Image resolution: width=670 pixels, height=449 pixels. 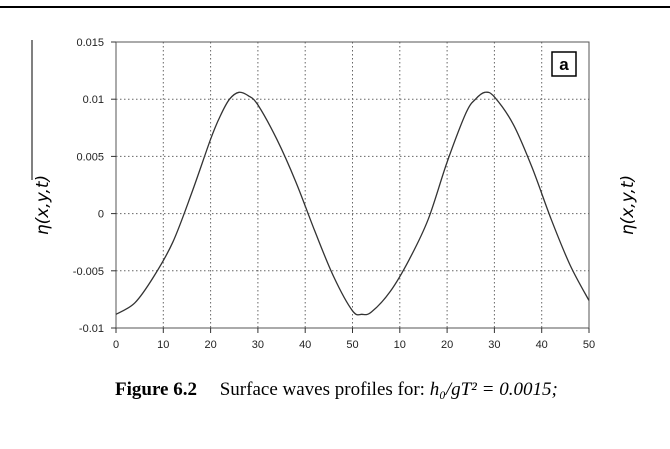 What do you see at coordinates (101, 215) in the screenshot?
I see `y-tick-label: 0` at bounding box center [101, 215].